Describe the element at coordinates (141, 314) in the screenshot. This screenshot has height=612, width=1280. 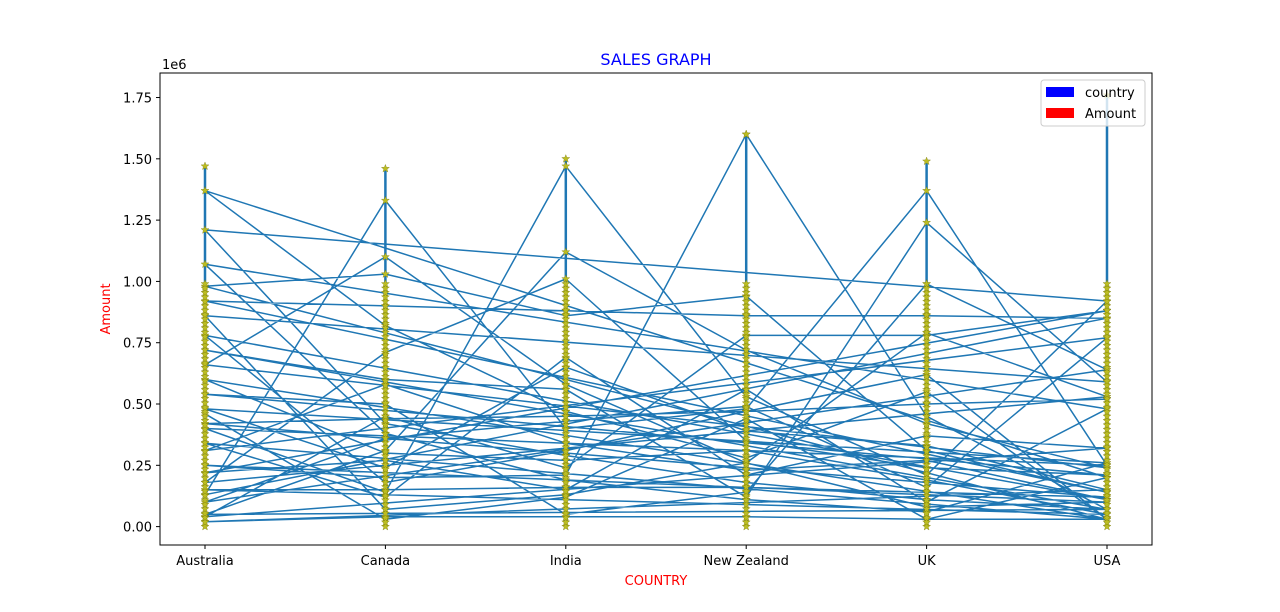
I see `y-axis: 0.00 0.25 0.50 0.75 1.00 1.25 1.50 1.75` at that location.